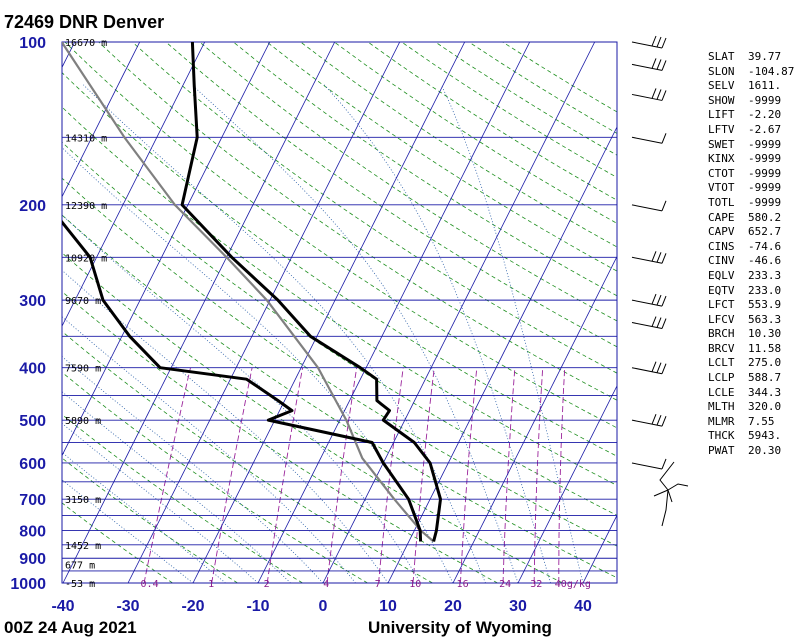  I want to click on index-row-swet: SWET -9999, so click(754, 145).